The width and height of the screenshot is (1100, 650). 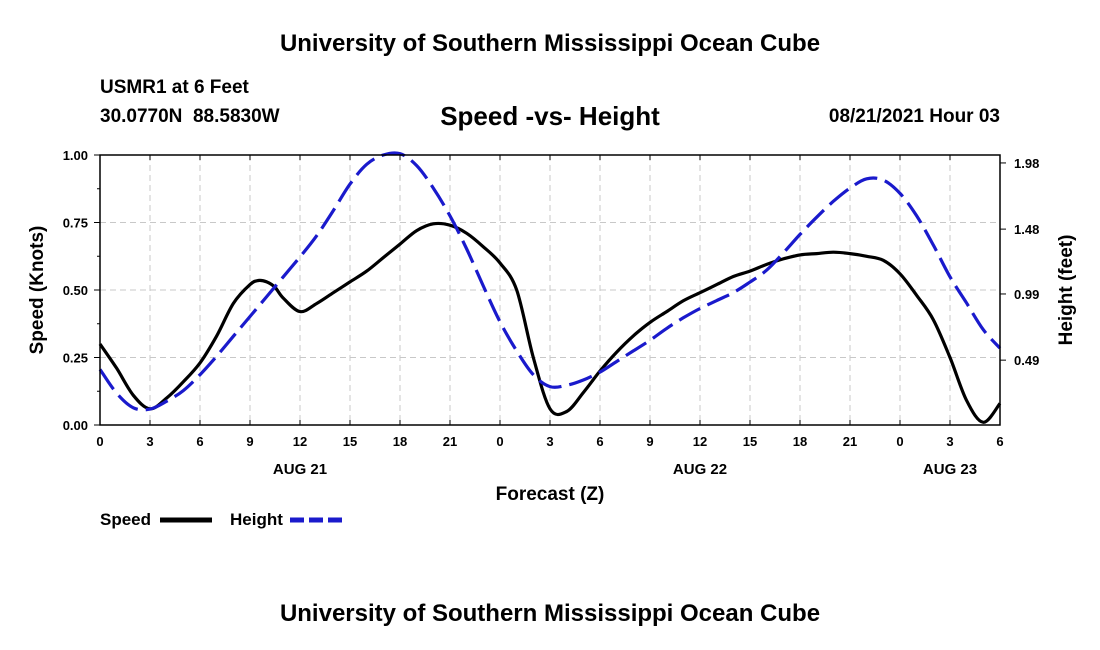 I want to click on y2-tick-label: 1.98, so click(x=1026, y=163).